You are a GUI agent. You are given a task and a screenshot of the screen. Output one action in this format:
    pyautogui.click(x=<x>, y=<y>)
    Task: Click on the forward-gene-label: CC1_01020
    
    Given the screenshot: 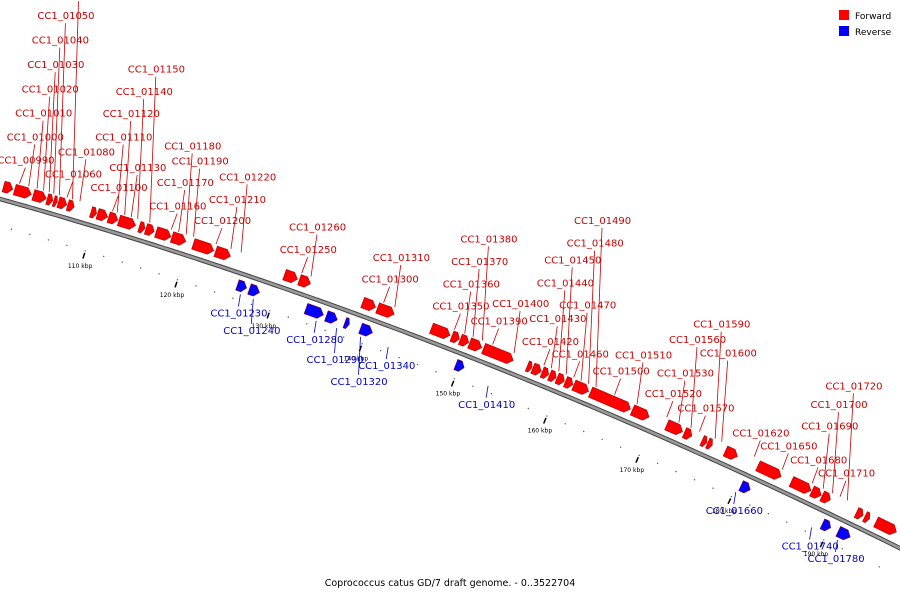 What is the action you would take?
    pyautogui.click(x=50, y=90)
    